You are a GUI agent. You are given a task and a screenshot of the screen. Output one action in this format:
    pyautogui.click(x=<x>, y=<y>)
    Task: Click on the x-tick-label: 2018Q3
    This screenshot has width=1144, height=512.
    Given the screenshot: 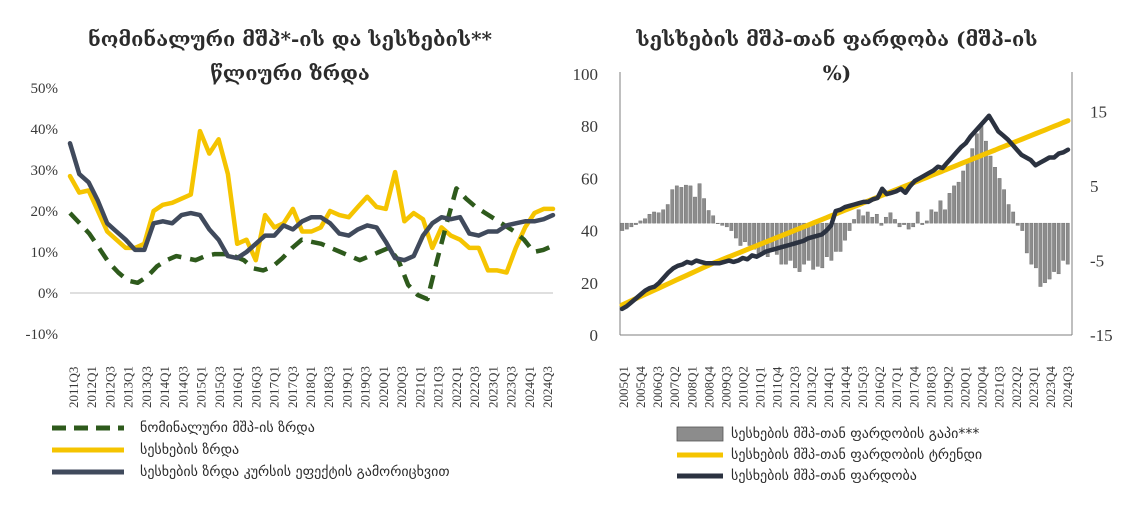 What is the action you would take?
    pyautogui.click(x=930, y=387)
    